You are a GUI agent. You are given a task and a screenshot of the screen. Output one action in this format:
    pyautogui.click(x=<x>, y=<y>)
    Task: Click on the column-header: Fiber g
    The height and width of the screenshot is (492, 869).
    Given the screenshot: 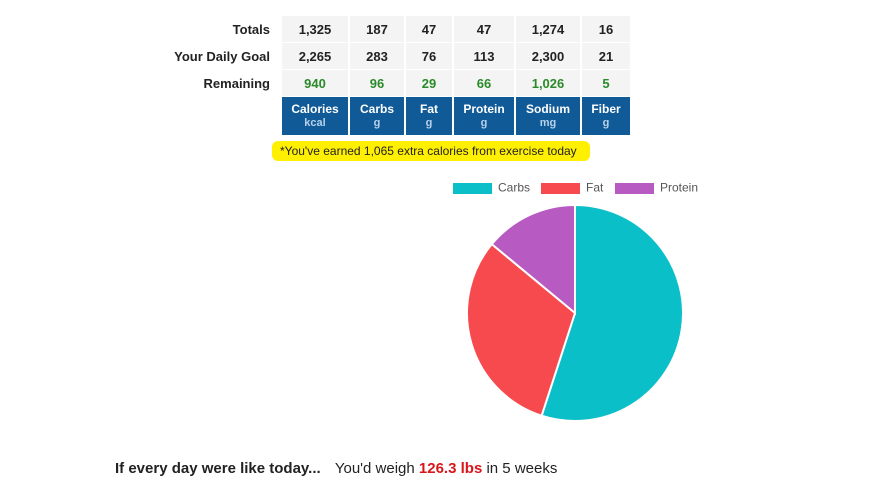 What is the action you would take?
    pyautogui.click(x=606, y=116)
    